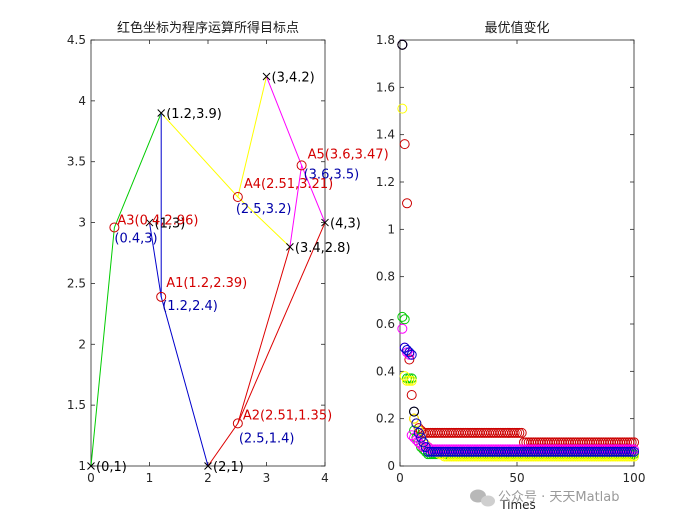 The image size is (700, 525). Describe the element at coordinates (264, 209) in the screenshot. I see `target-rounded-label: (2.5,3.2)` at that location.